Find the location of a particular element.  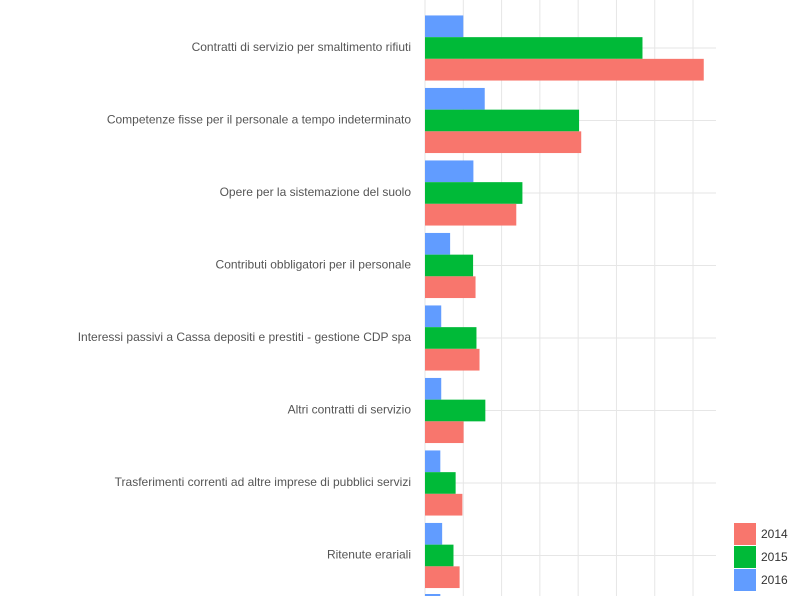

legend-label-2014: 2014 is located at coordinates (774, 534).